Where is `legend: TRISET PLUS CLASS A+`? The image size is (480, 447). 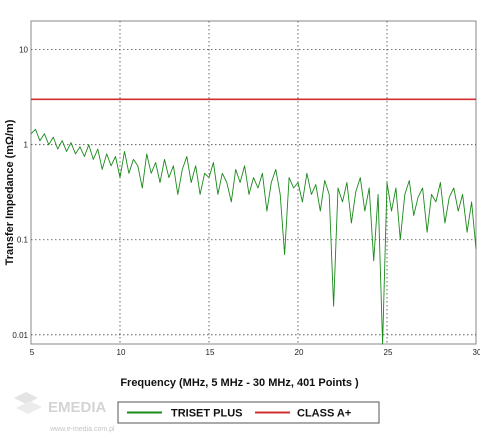
legend: TRISET PLUS CLASS A+ is located at coordinates (248, 412).